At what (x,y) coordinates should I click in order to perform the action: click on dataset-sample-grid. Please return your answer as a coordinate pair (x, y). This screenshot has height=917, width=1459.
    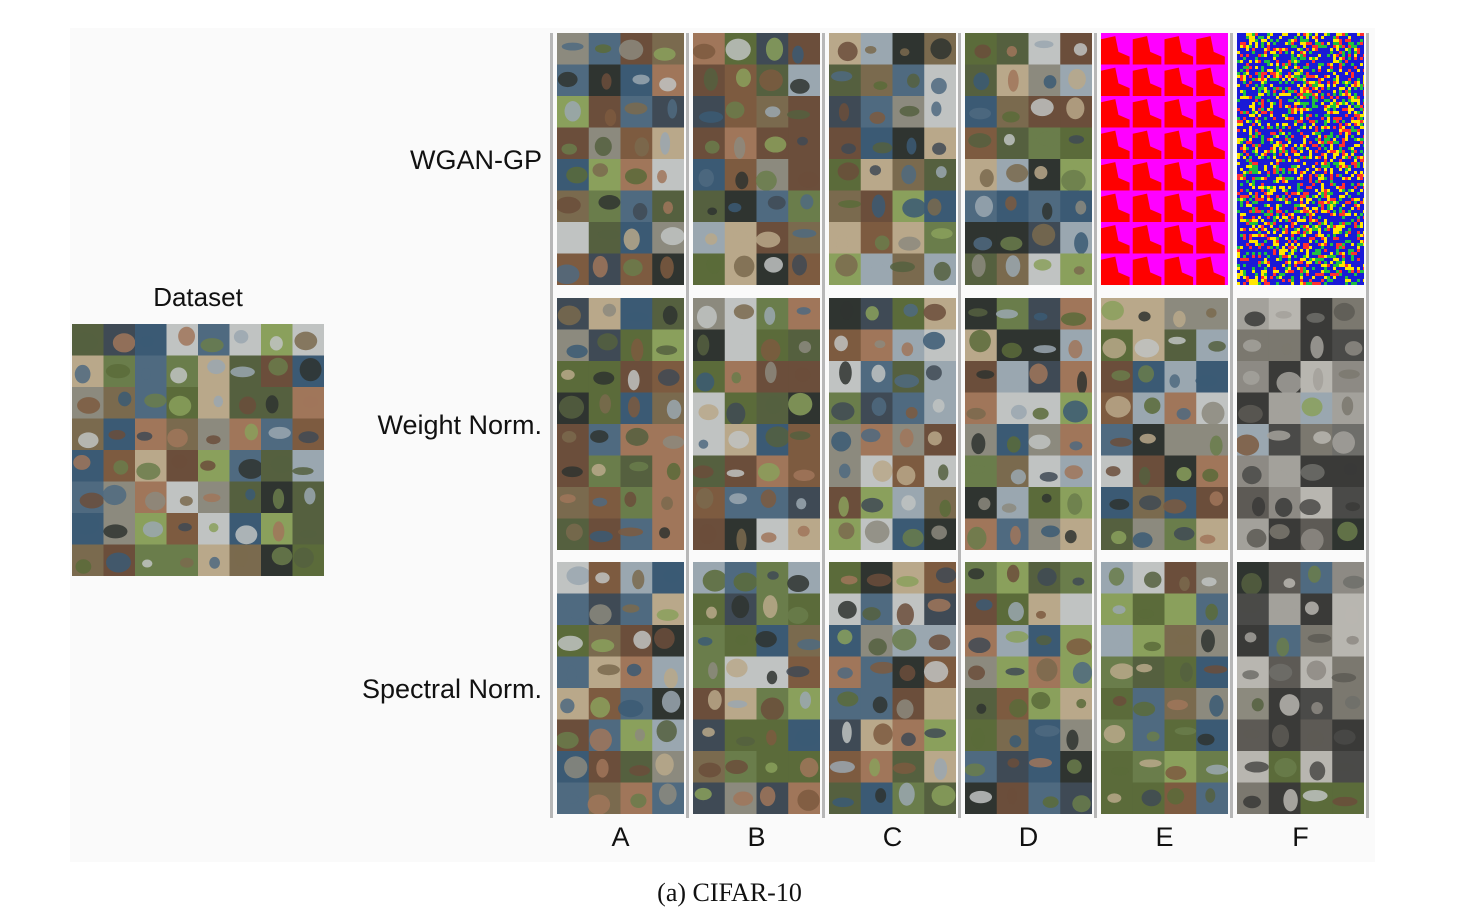
    Looking at the image, I should click on (198, 450).